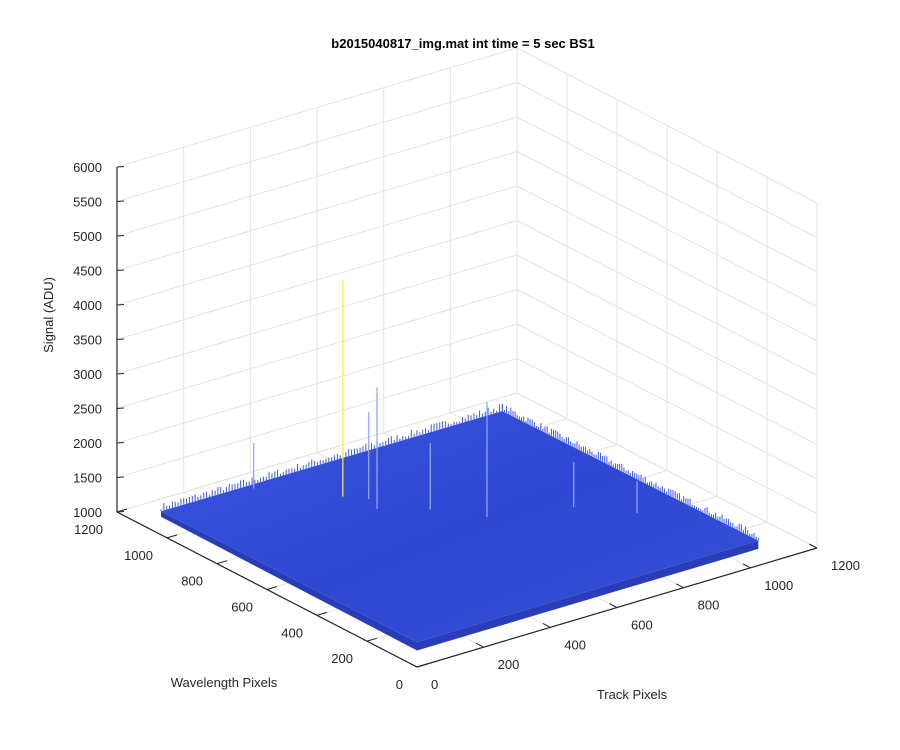 This screenshot has height=750, width=900. Describe the element at coordinates (632, 694) in the screenshot. I see `x-axis-label: Track Pixels` at that location.